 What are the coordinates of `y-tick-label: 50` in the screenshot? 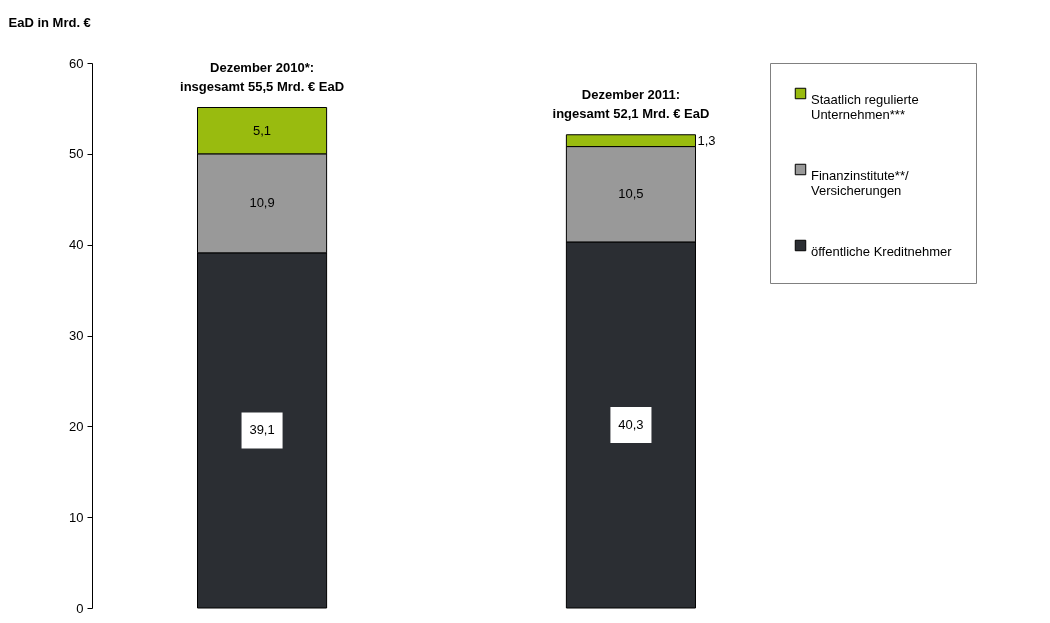 It's located at (76, 154).